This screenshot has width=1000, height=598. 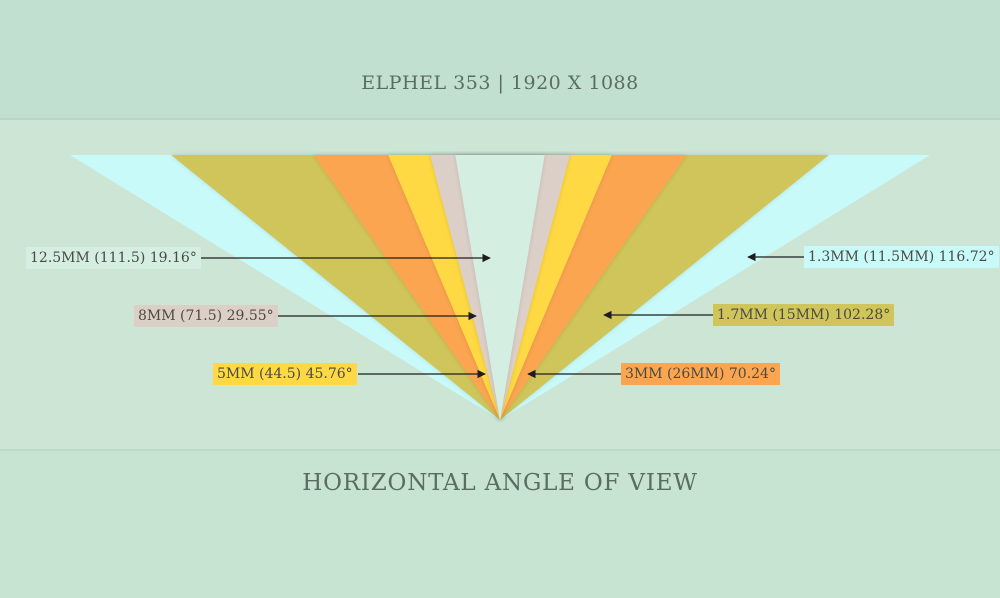 I want to click on lens-label-1-7mm: 1.7MM (15MM) 102.28°, so click(x=804, y=315).